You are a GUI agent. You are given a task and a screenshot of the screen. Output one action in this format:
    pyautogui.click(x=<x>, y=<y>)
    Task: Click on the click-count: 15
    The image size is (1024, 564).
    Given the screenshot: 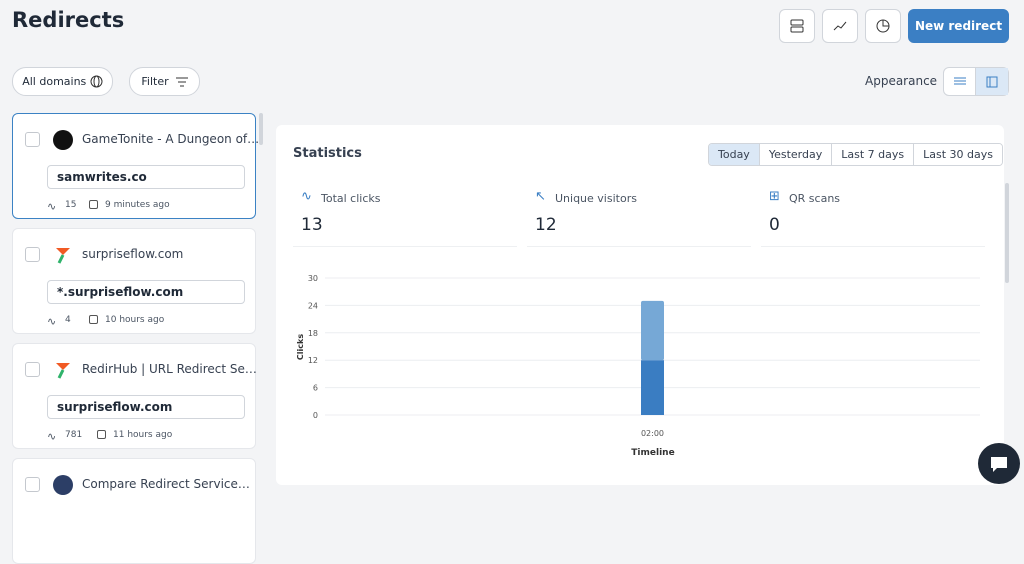 What is the action you would take?
    pyautogui.click(x=71, y=205)
    